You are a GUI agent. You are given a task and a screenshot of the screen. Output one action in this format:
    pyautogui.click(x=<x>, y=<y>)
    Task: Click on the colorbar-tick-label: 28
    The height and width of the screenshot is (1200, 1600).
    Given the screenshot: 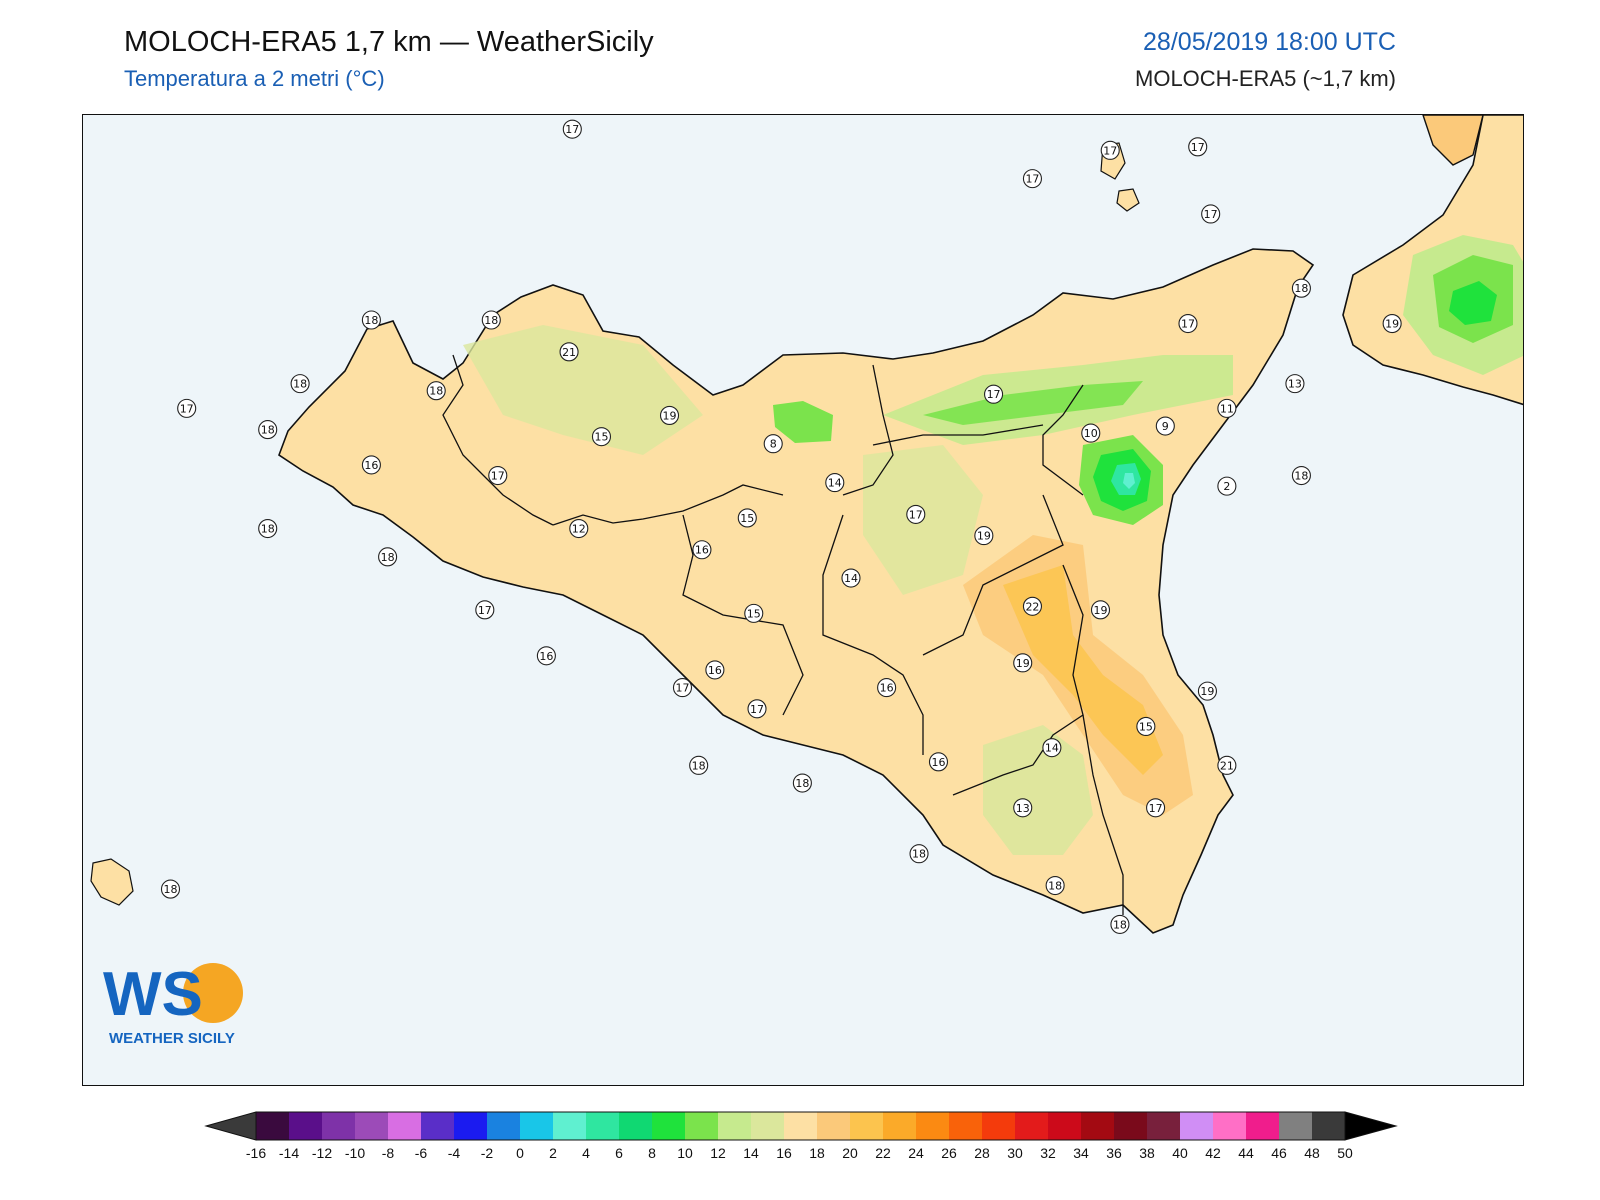 What is the action you would take?
    pyautogui.click(x=982, y=1153)
    